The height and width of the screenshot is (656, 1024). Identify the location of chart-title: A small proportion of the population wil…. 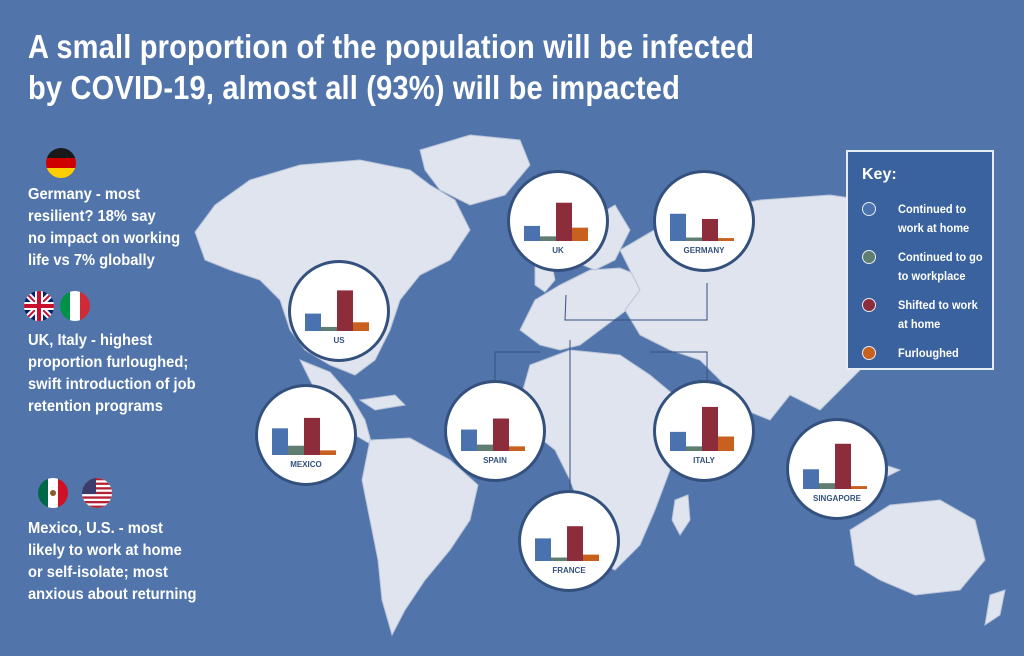
(391, 67).